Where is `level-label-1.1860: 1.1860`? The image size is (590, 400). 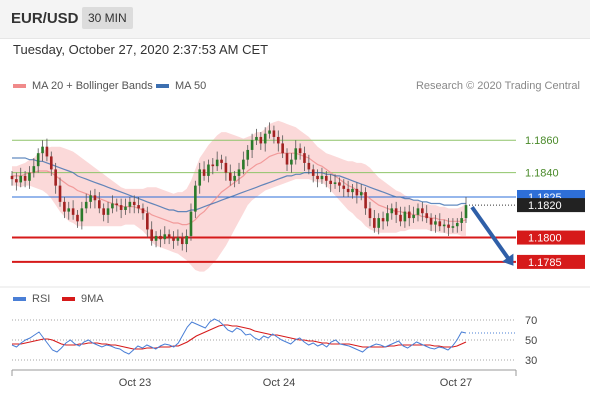
level-label-1.1860: 1.1860 is located at coordinates (542, 141).